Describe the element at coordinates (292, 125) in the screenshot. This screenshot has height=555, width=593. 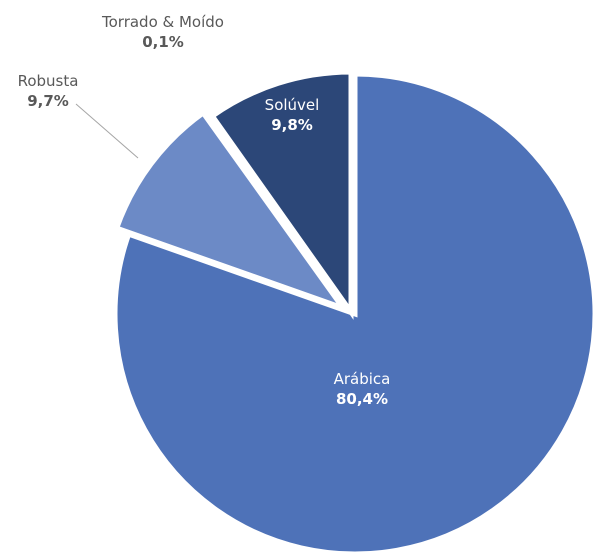
I see `slice-value-soluvel: 9,8%` at that location.